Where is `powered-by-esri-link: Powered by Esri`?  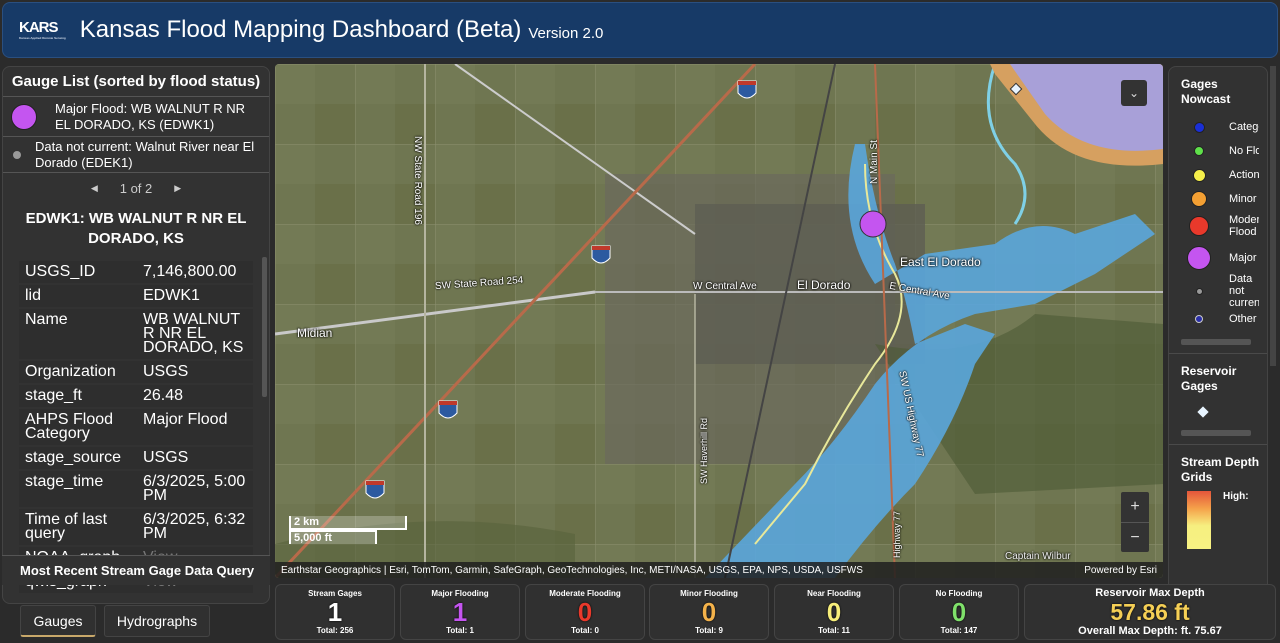 powered-by-esri-link: Powered by Esri is located at coordinates (1120, 570).